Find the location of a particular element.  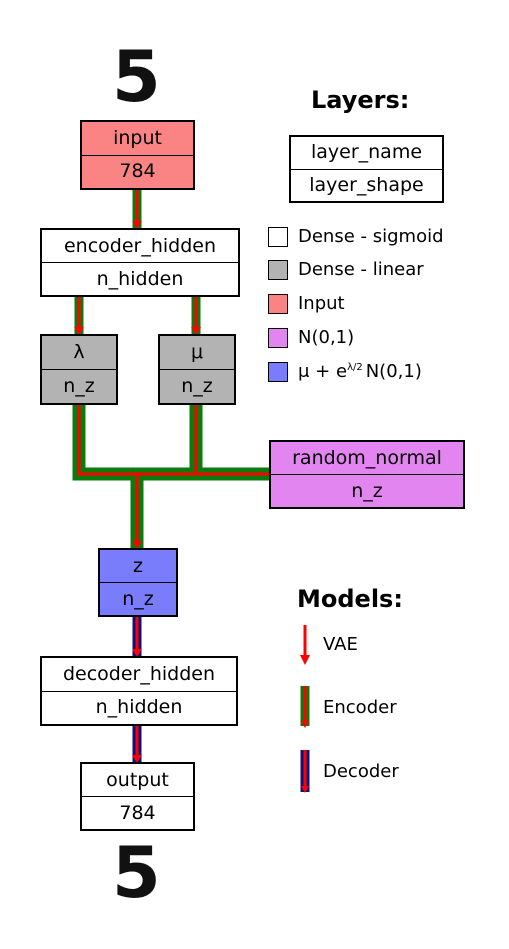

node-z-name: z is located at coordinates (138, 565).